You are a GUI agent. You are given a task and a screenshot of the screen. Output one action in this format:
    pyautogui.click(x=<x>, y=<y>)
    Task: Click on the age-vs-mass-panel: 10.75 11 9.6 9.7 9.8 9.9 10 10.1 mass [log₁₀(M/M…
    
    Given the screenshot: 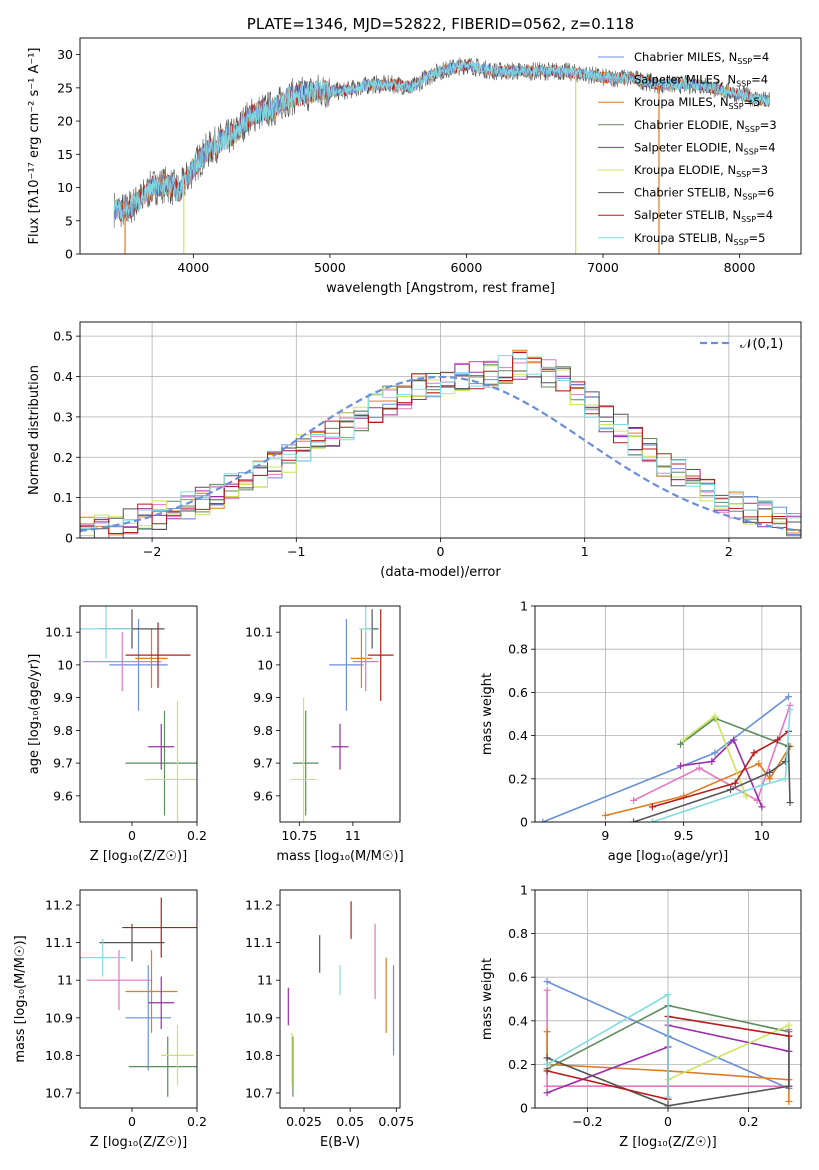 What is the action you would take?
    pyautogui.click(x=324, y=734)
    